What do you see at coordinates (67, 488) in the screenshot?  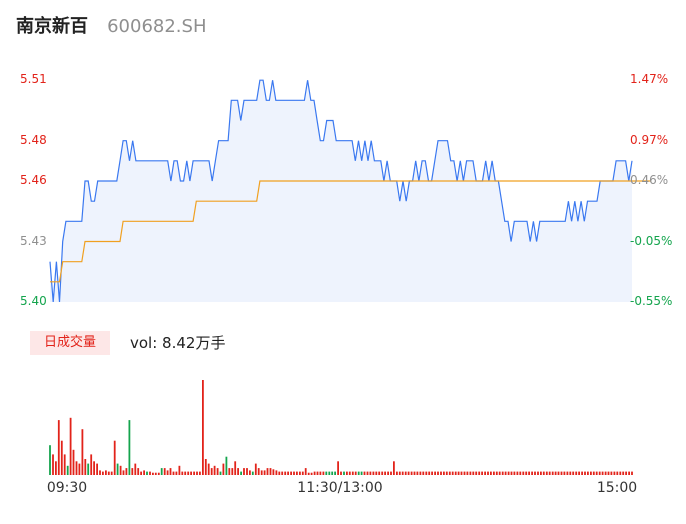 I see `time-tick-label: 09:30` at bounding box center [67, 488].